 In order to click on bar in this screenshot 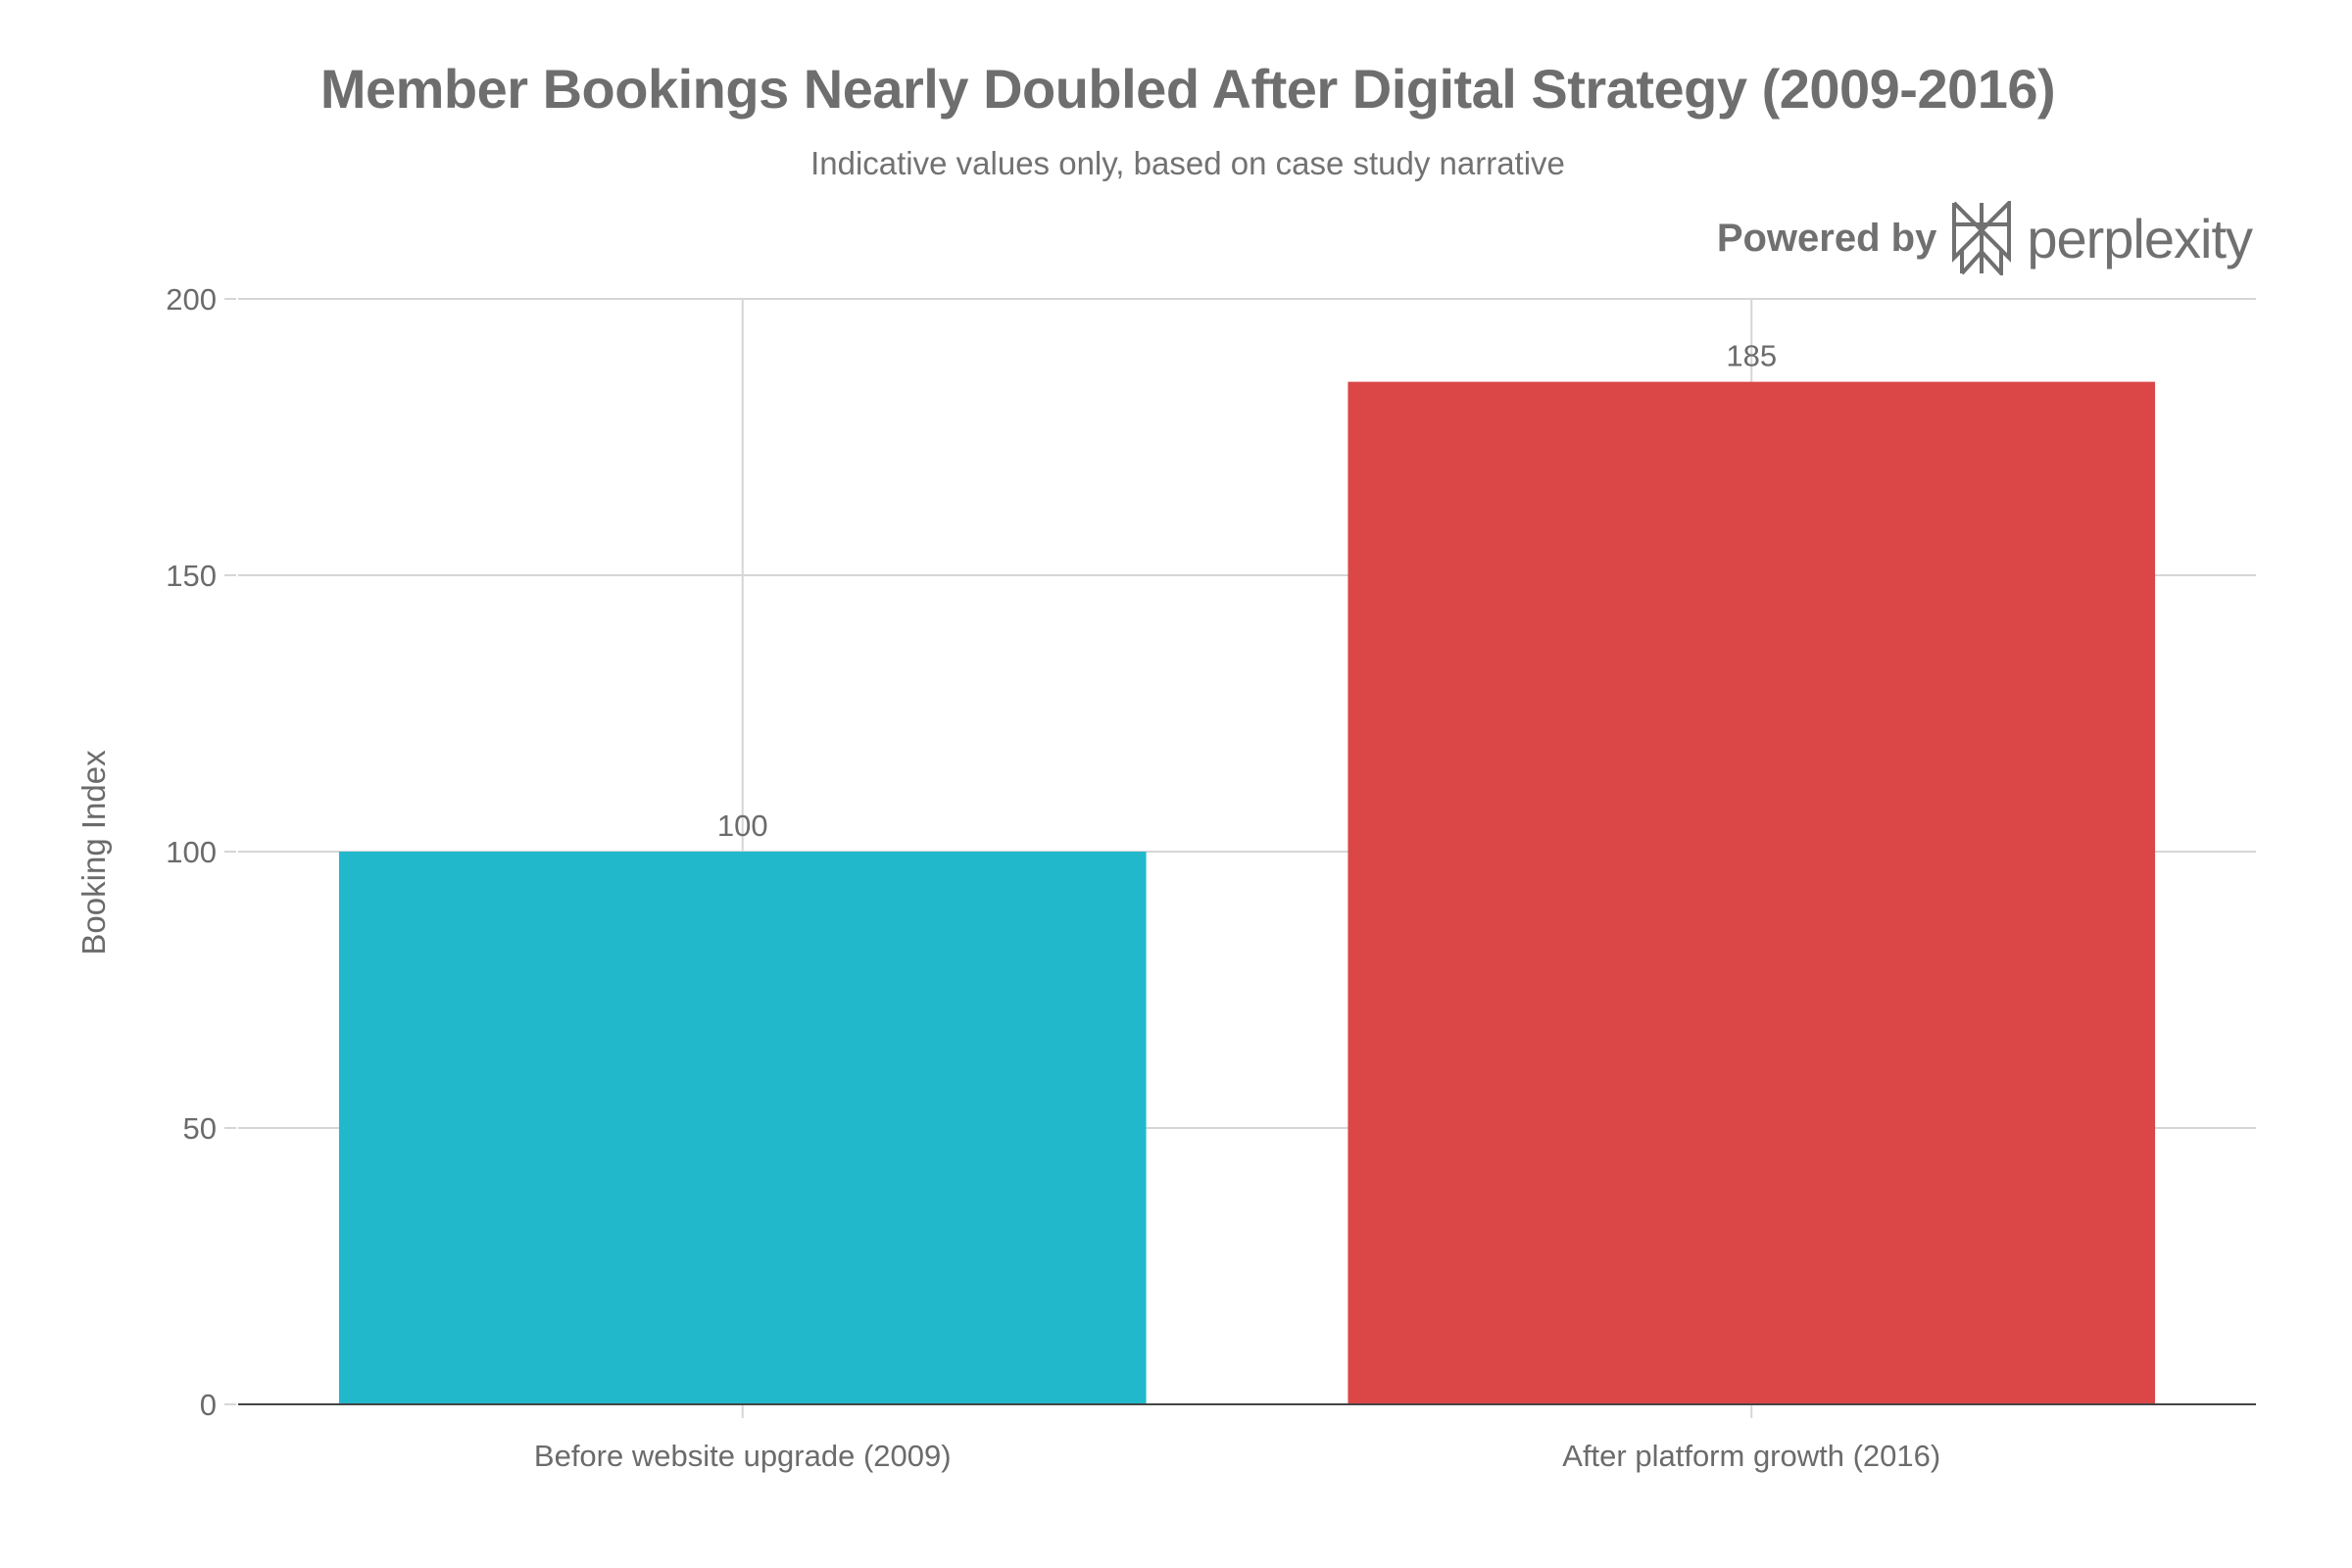, I will do `click(742, 1128)`.